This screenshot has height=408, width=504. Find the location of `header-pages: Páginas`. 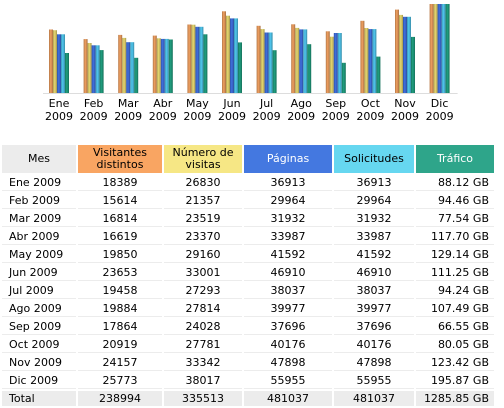

header-pages: Páginas is located at coordinates (288, 159).